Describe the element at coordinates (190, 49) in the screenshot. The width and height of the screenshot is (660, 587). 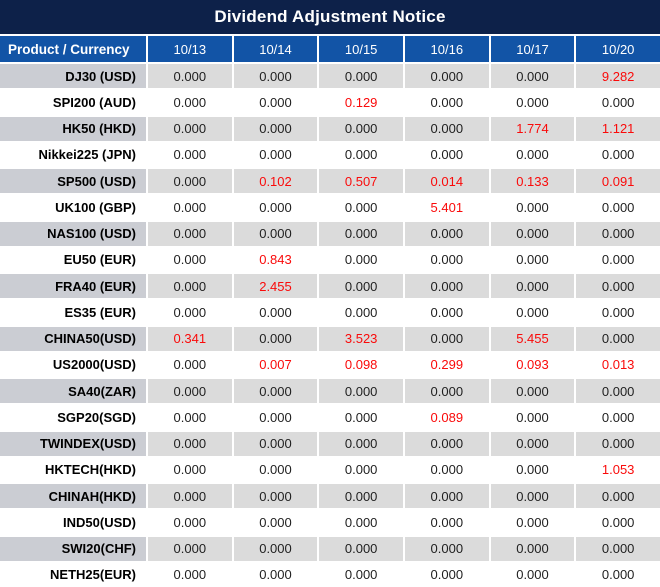
I see `column-header-date-1: 10/13` at that location.